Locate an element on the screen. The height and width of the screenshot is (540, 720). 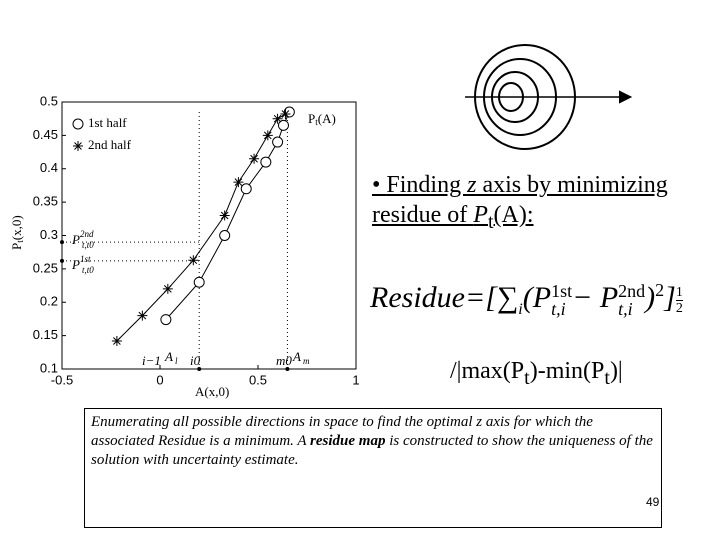
x-tick-label: -0.5 is located at coordinates (62, 379).